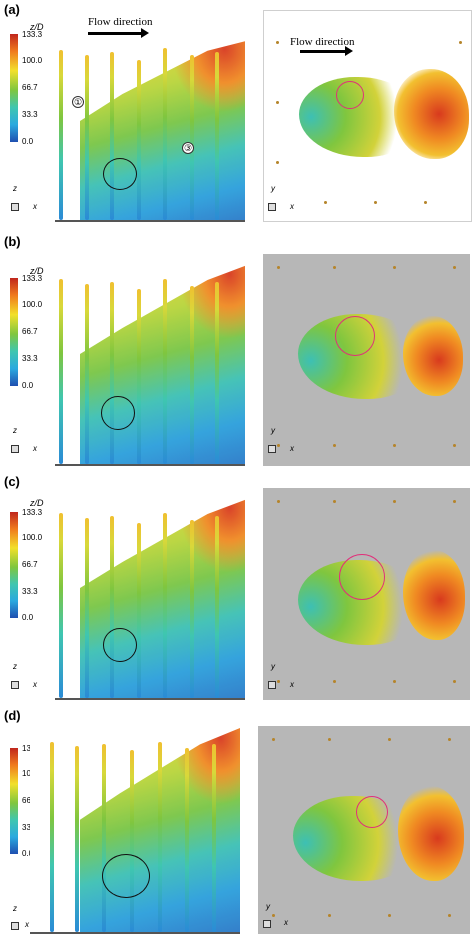  What do you see at coordinates (433, 356) in the screenshot?
I see `wake-blob` at bounding box center [433, 356].